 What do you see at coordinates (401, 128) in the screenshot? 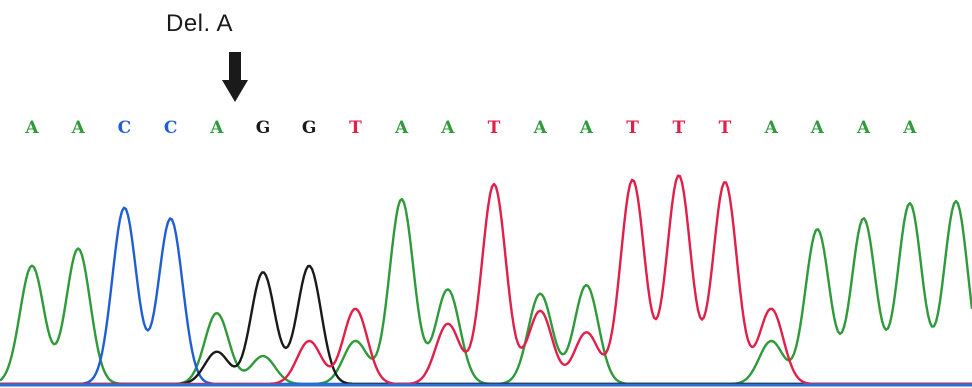
I see `base-call-9: A` at bounding box center [401, 128].